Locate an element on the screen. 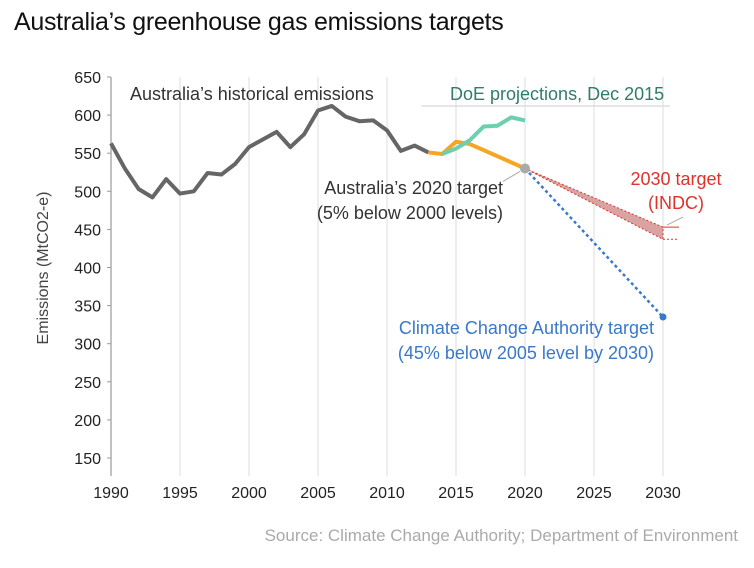  target-2020-line is located at coordinates (477, 155).